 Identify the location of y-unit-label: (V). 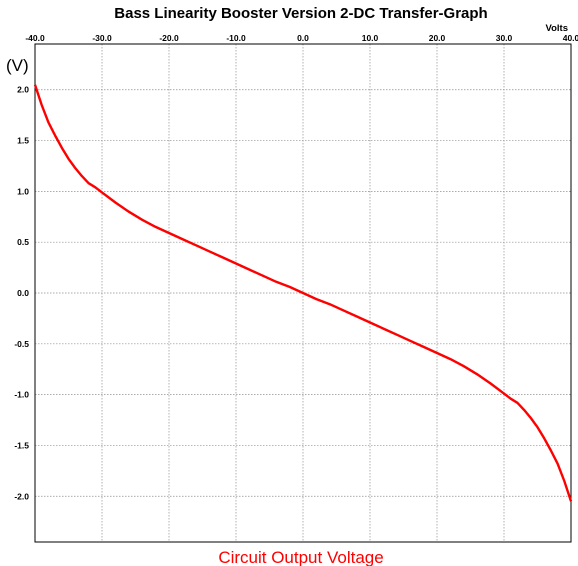
(17, 65).